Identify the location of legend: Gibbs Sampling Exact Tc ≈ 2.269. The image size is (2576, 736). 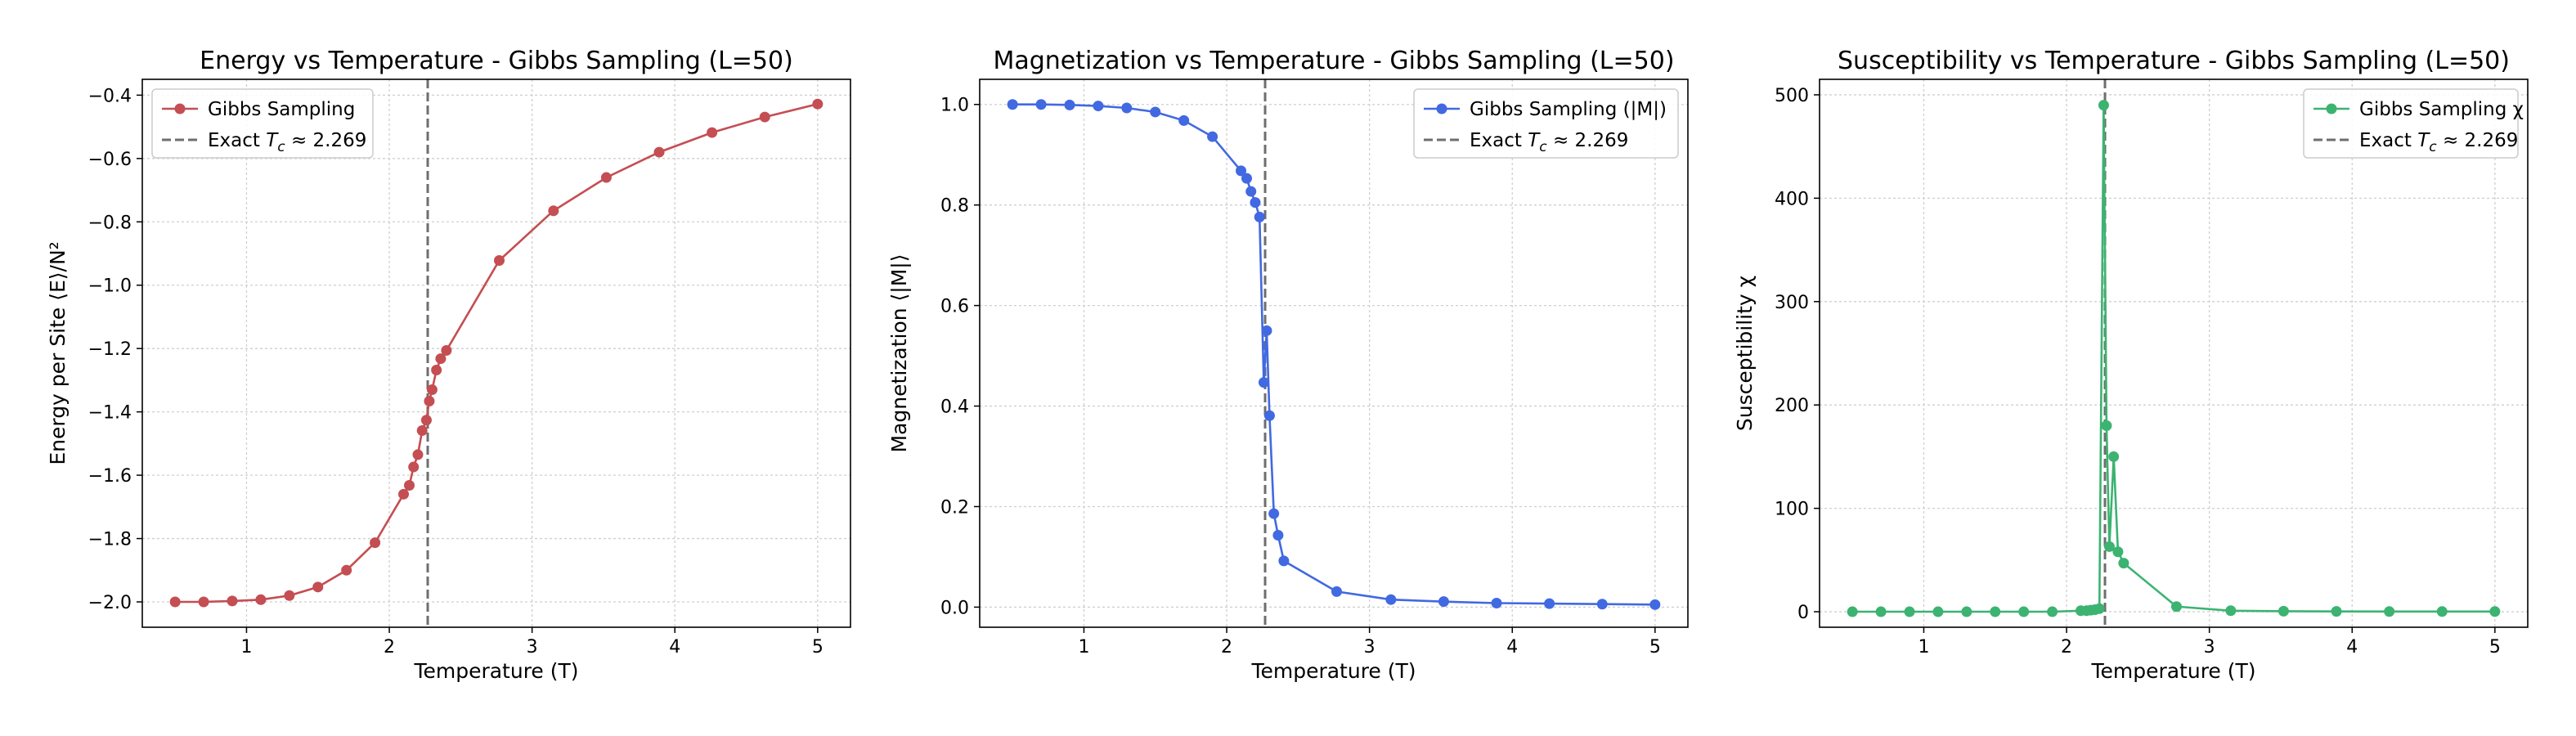
(262, 124).